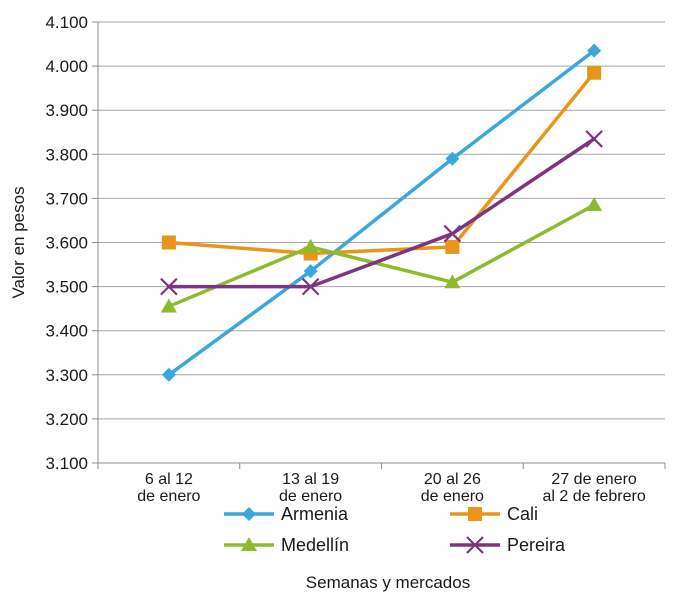  I want to click on legend-label-medellin: Medellín, so click(315, 545).